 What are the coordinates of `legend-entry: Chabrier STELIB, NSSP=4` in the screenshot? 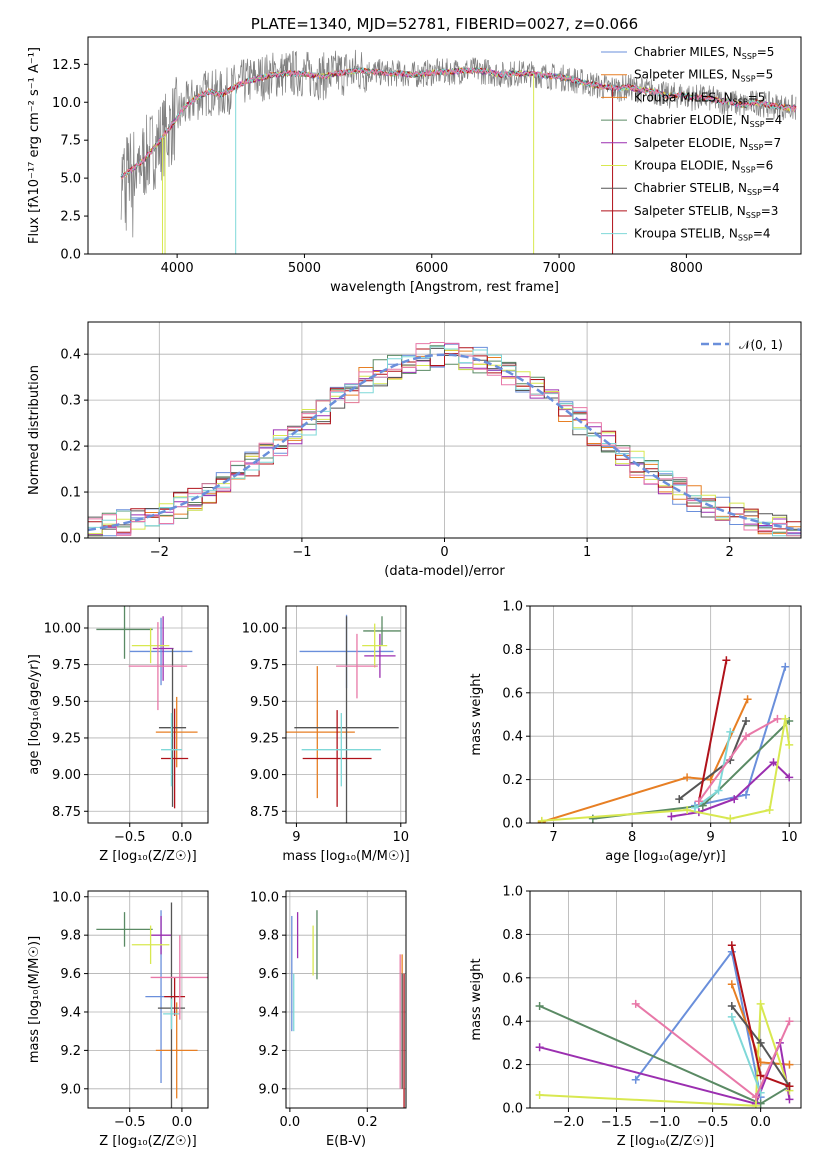 It's located at (707, 189).